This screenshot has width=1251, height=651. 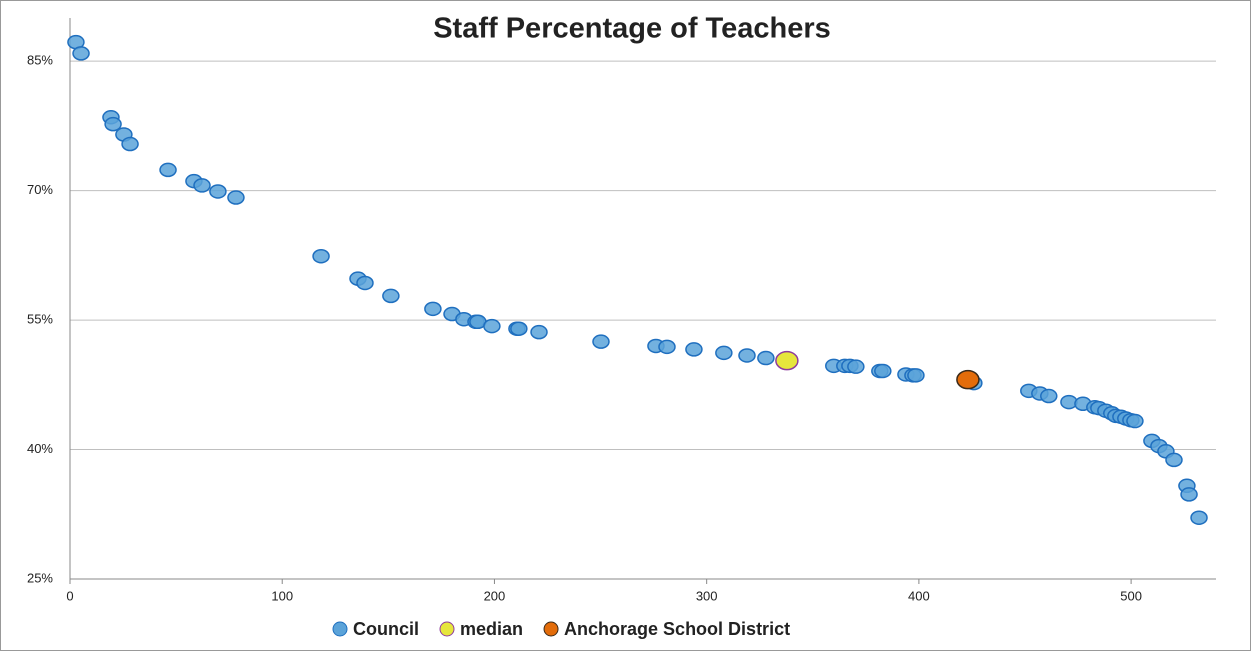 What do you see at coordinates (495, 595) in the screenshot?
I see `x-tick-label: 200` at bounding box center [495, 595].